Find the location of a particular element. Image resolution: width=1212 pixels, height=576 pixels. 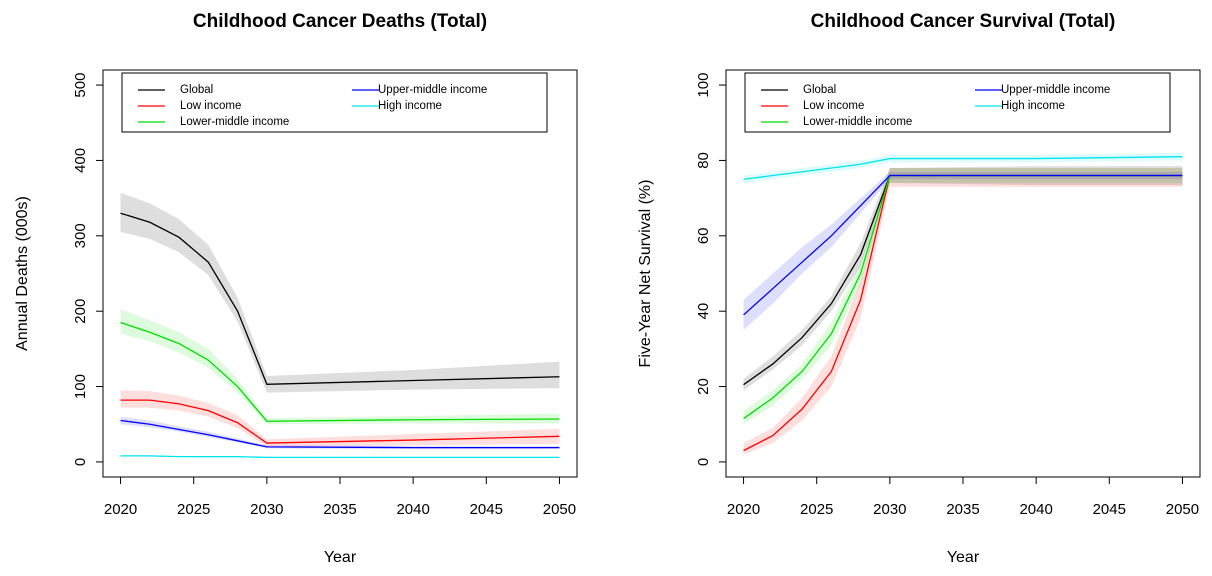

y-tick-label: 300 is located at coordinates (80, 235).